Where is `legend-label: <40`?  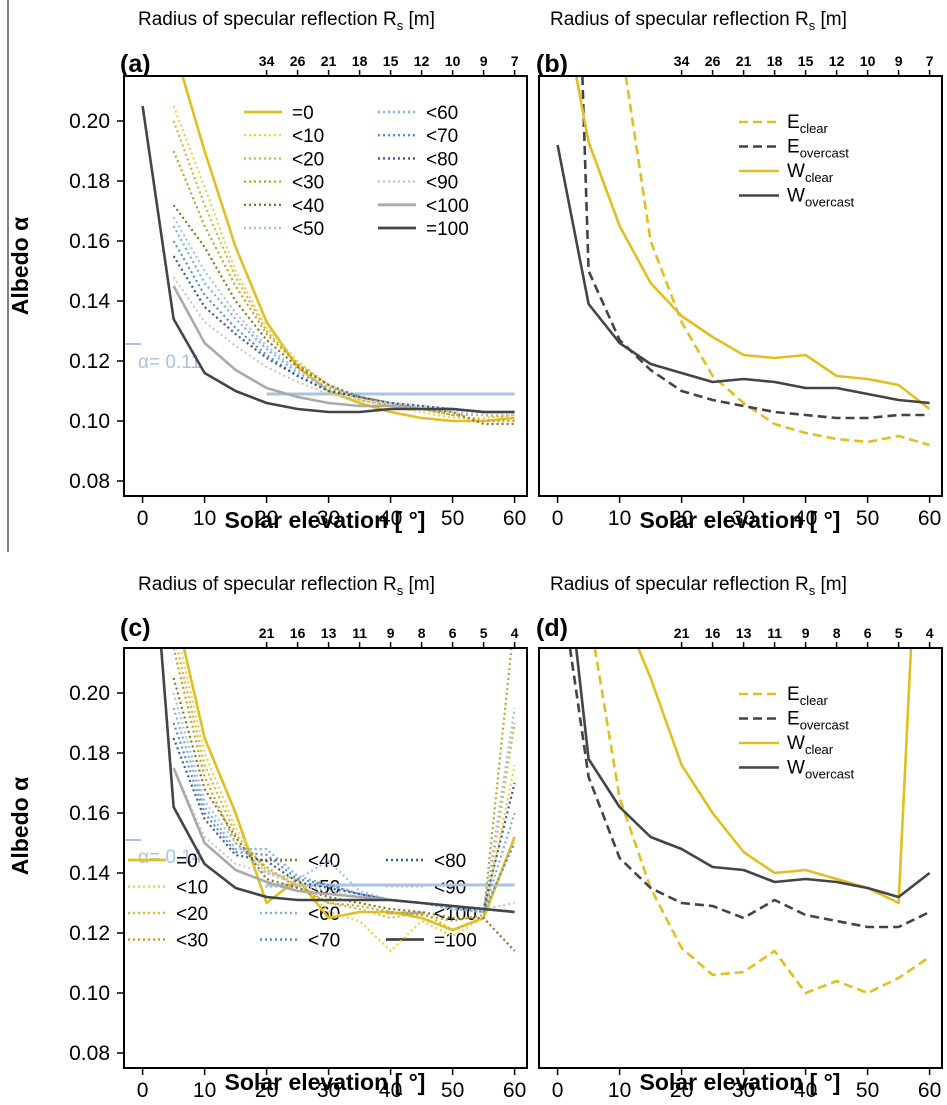
legend-label: <40 is located at coordinates (324, 861).